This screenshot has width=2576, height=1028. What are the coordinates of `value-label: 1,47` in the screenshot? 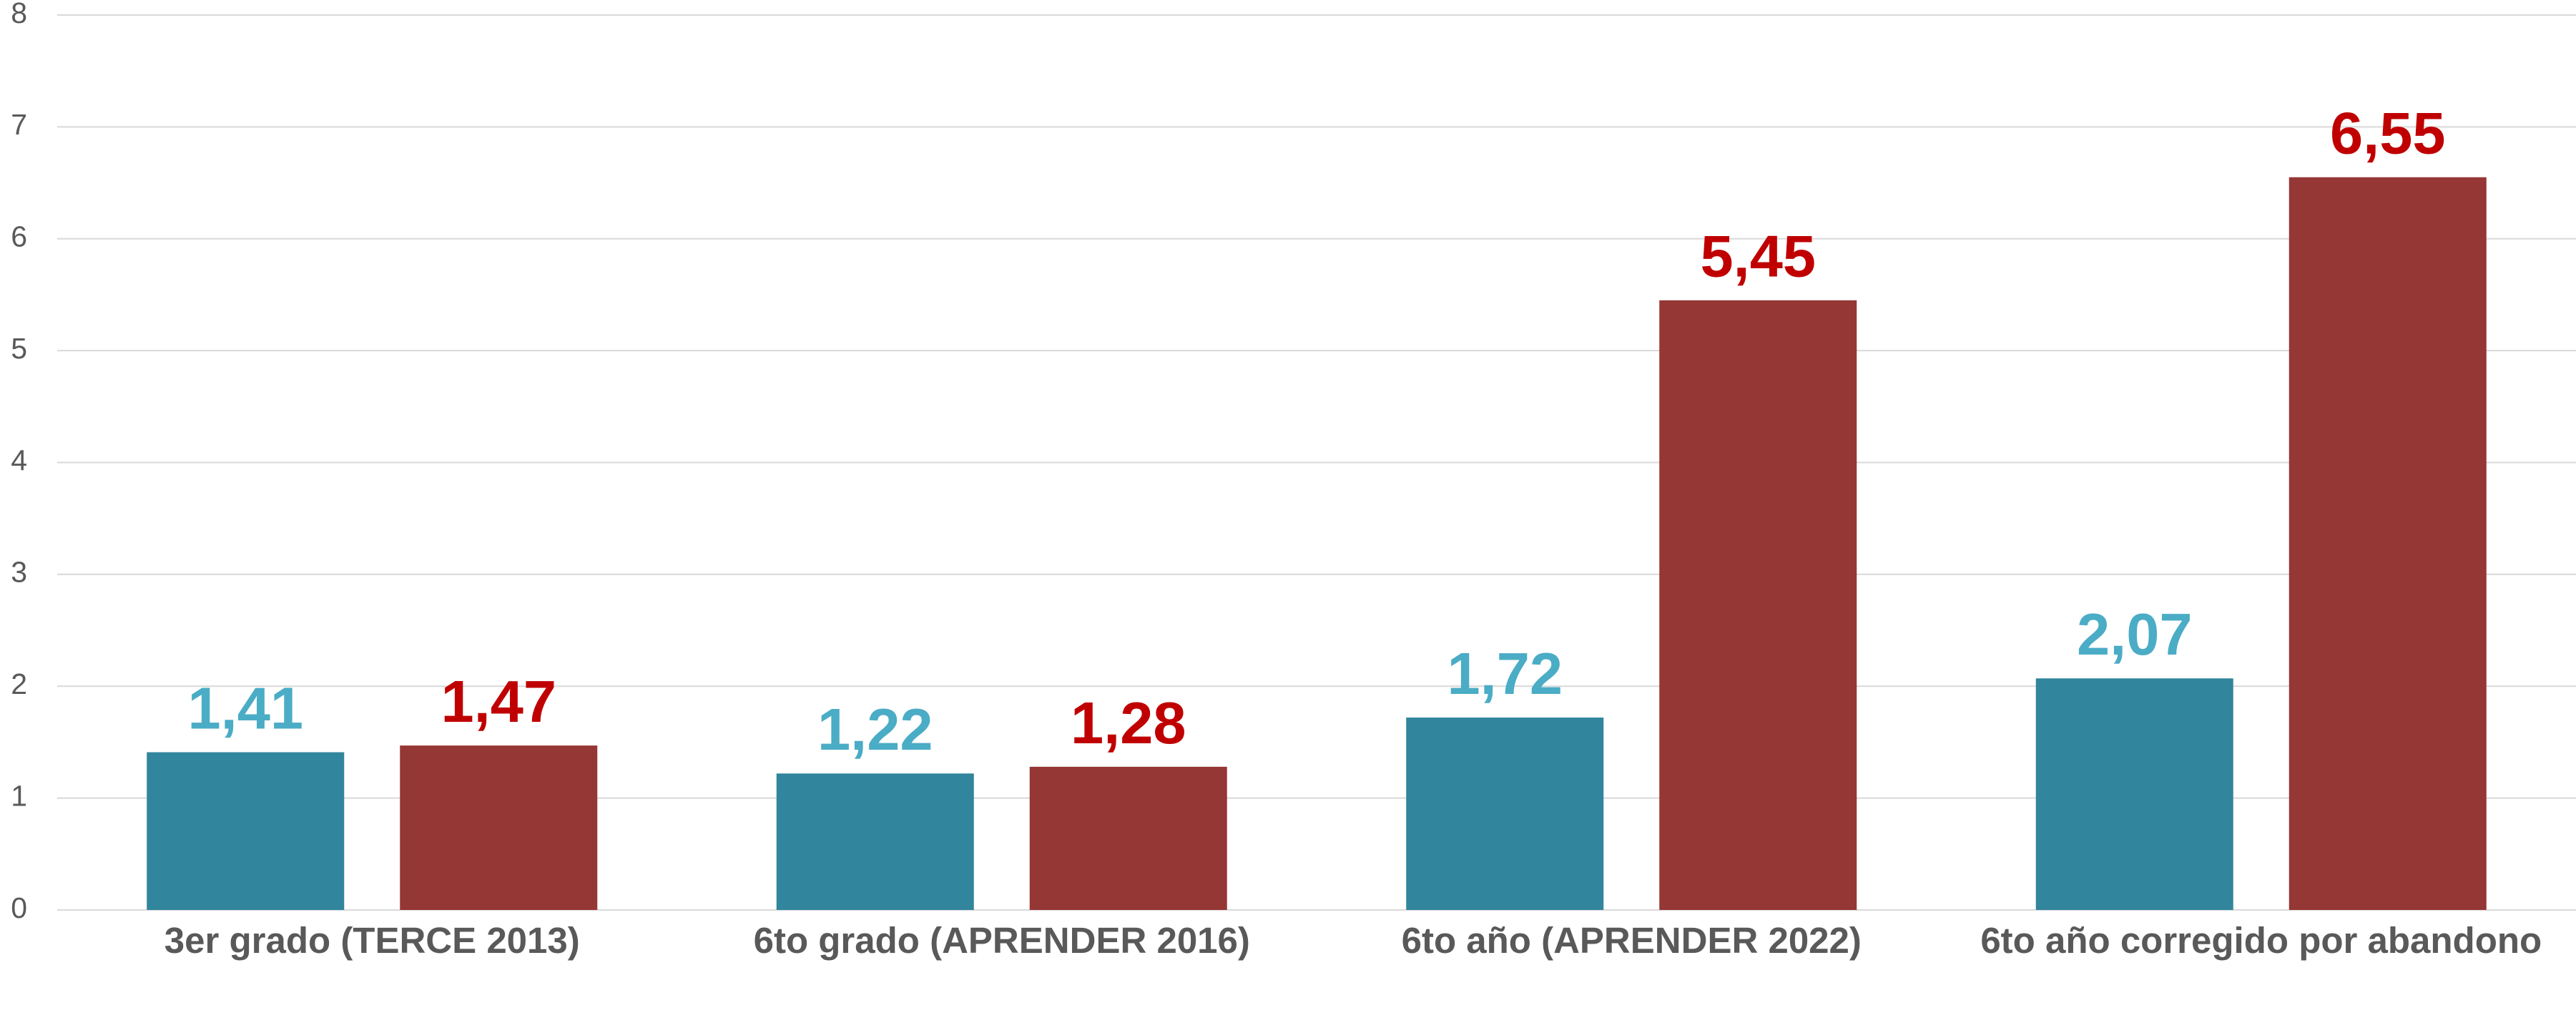 It's located at (499, 701).